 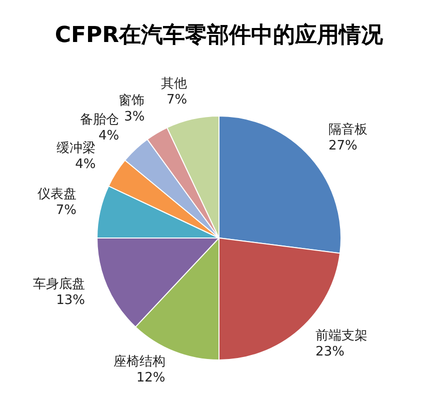 What do you see at coordinates (131, 100) in the screenshot?
I see `slice-label: 窗饰` at bounding box center [131, 100].